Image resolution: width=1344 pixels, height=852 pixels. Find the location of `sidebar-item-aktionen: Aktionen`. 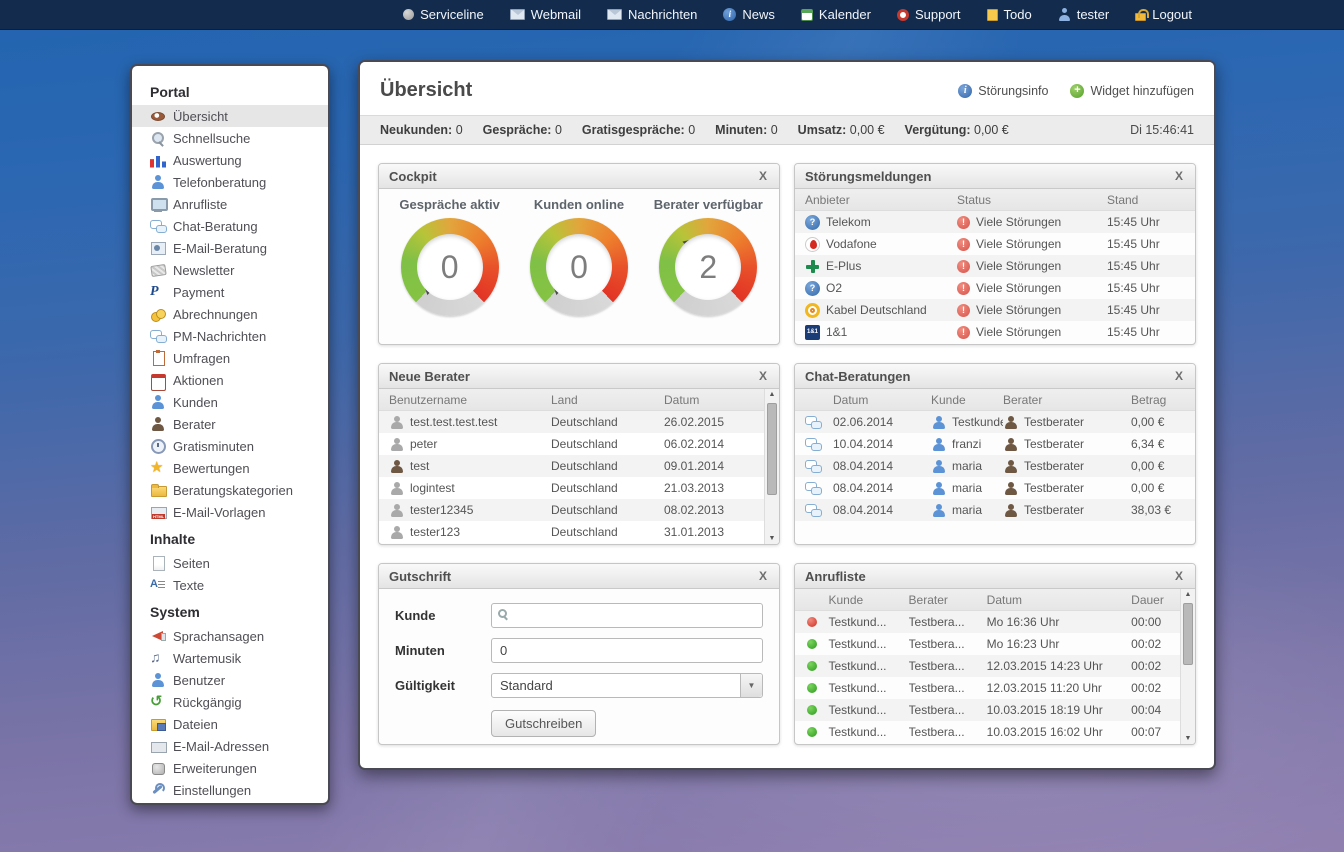

sidebar-item-aktionen: Aktionen is located at coordinates (230, 380).